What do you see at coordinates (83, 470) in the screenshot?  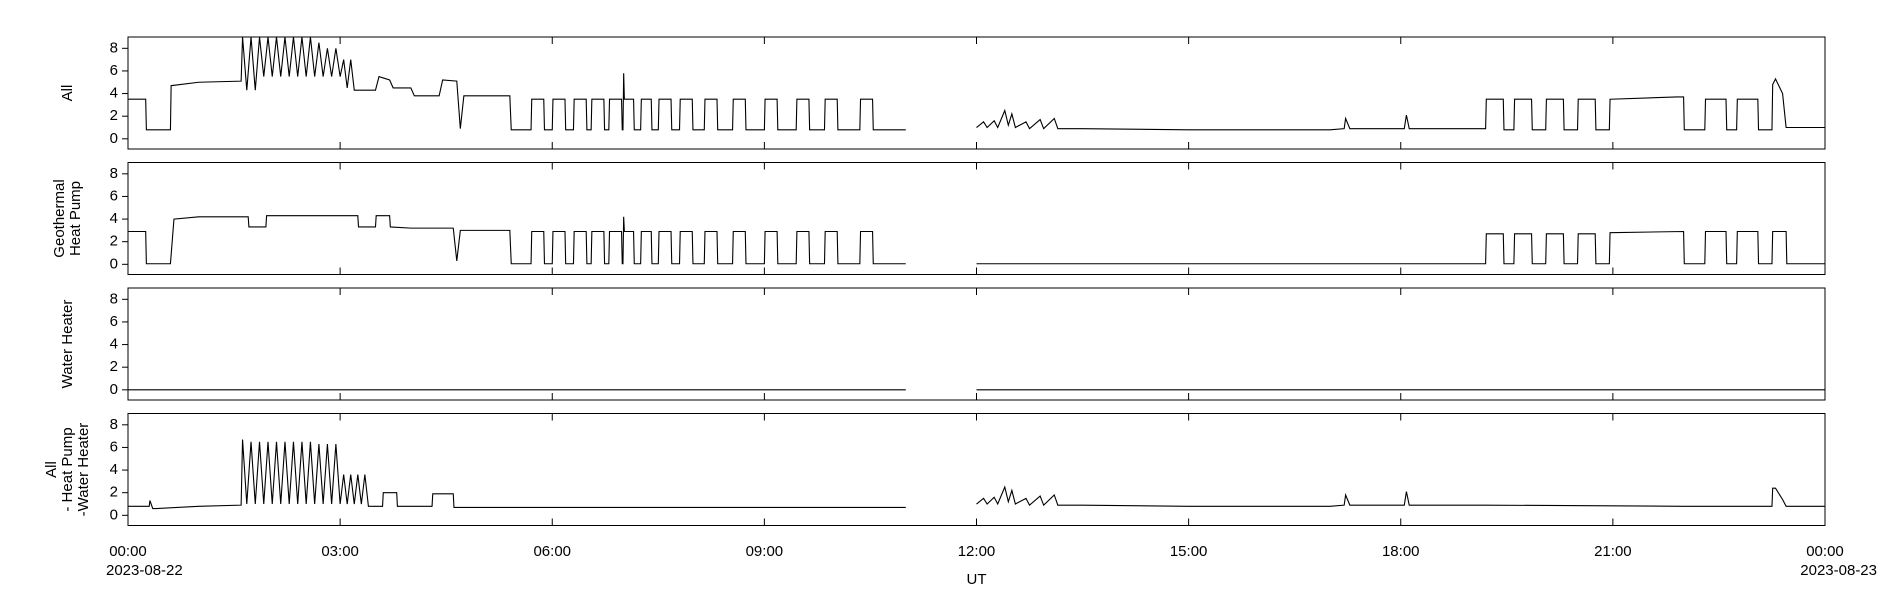 I see `y-axis-label: -Water Heater` at bounding box center [83, 470].